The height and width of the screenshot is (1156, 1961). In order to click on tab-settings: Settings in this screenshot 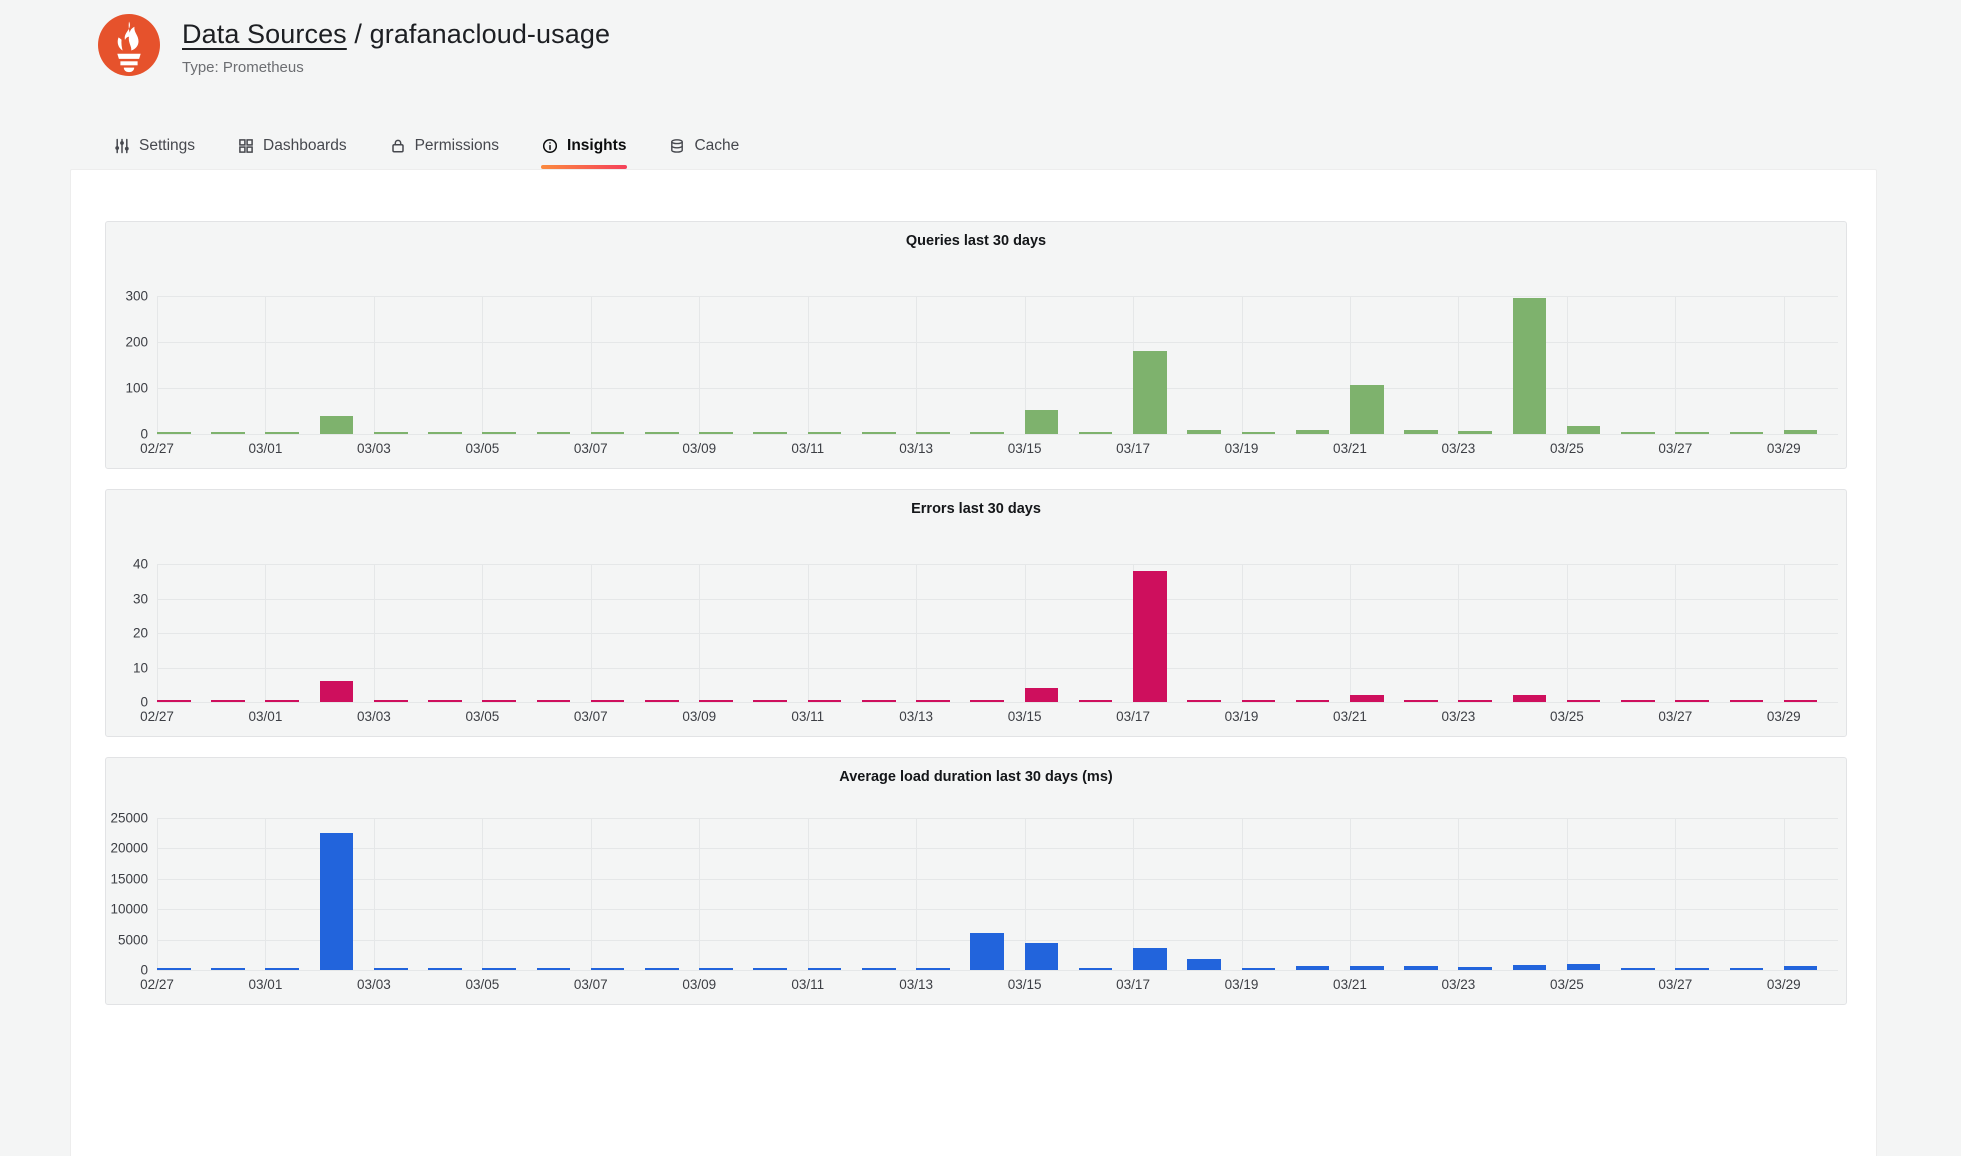, I will do `click(154, 148)`.